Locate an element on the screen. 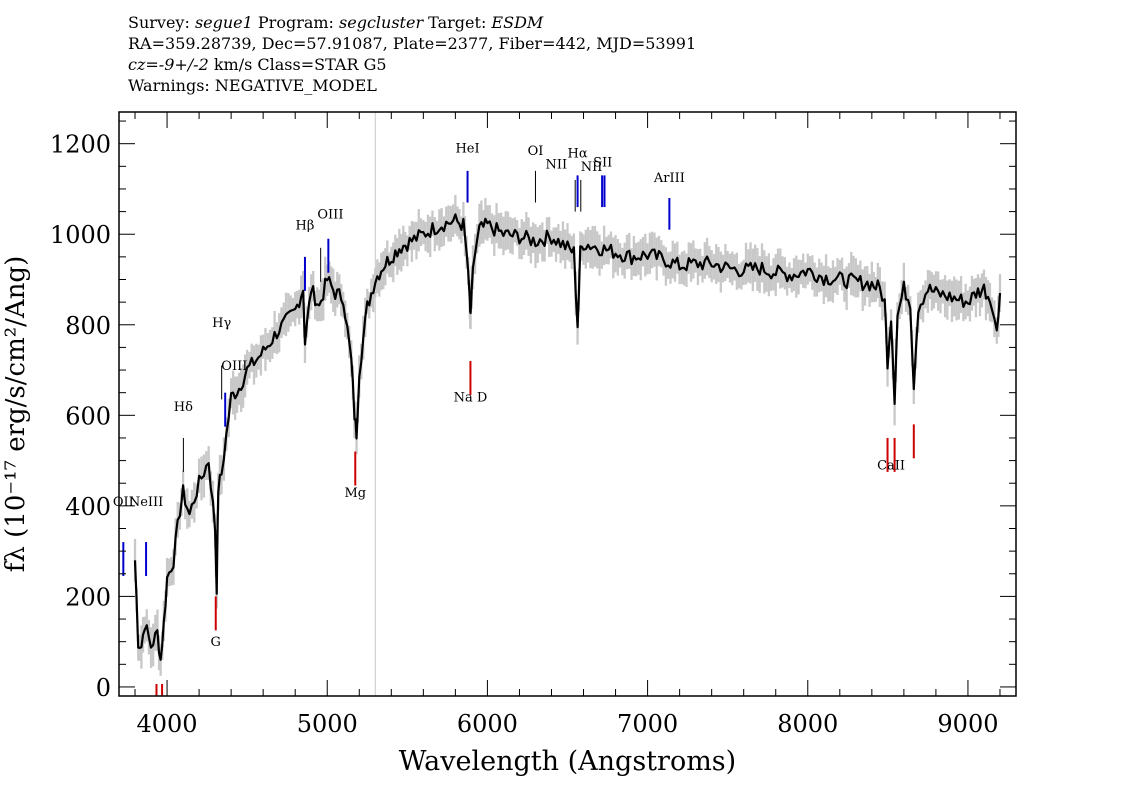 This screenshot has width=1134, height=810. y-tick-label: 1000 is located at coordinates (80, 235).